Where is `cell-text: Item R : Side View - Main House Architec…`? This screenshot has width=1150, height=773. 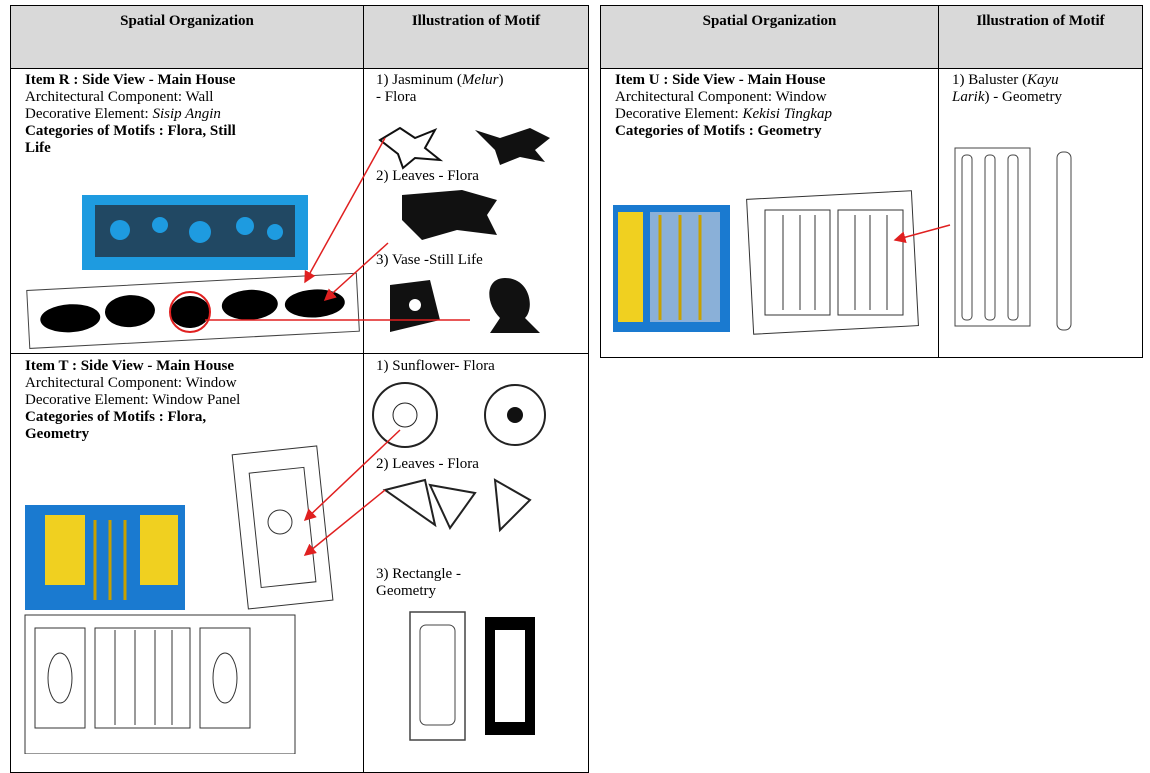 cell-text: Item R : Side View - Main House Architec… is located at coordinates (192, 114).